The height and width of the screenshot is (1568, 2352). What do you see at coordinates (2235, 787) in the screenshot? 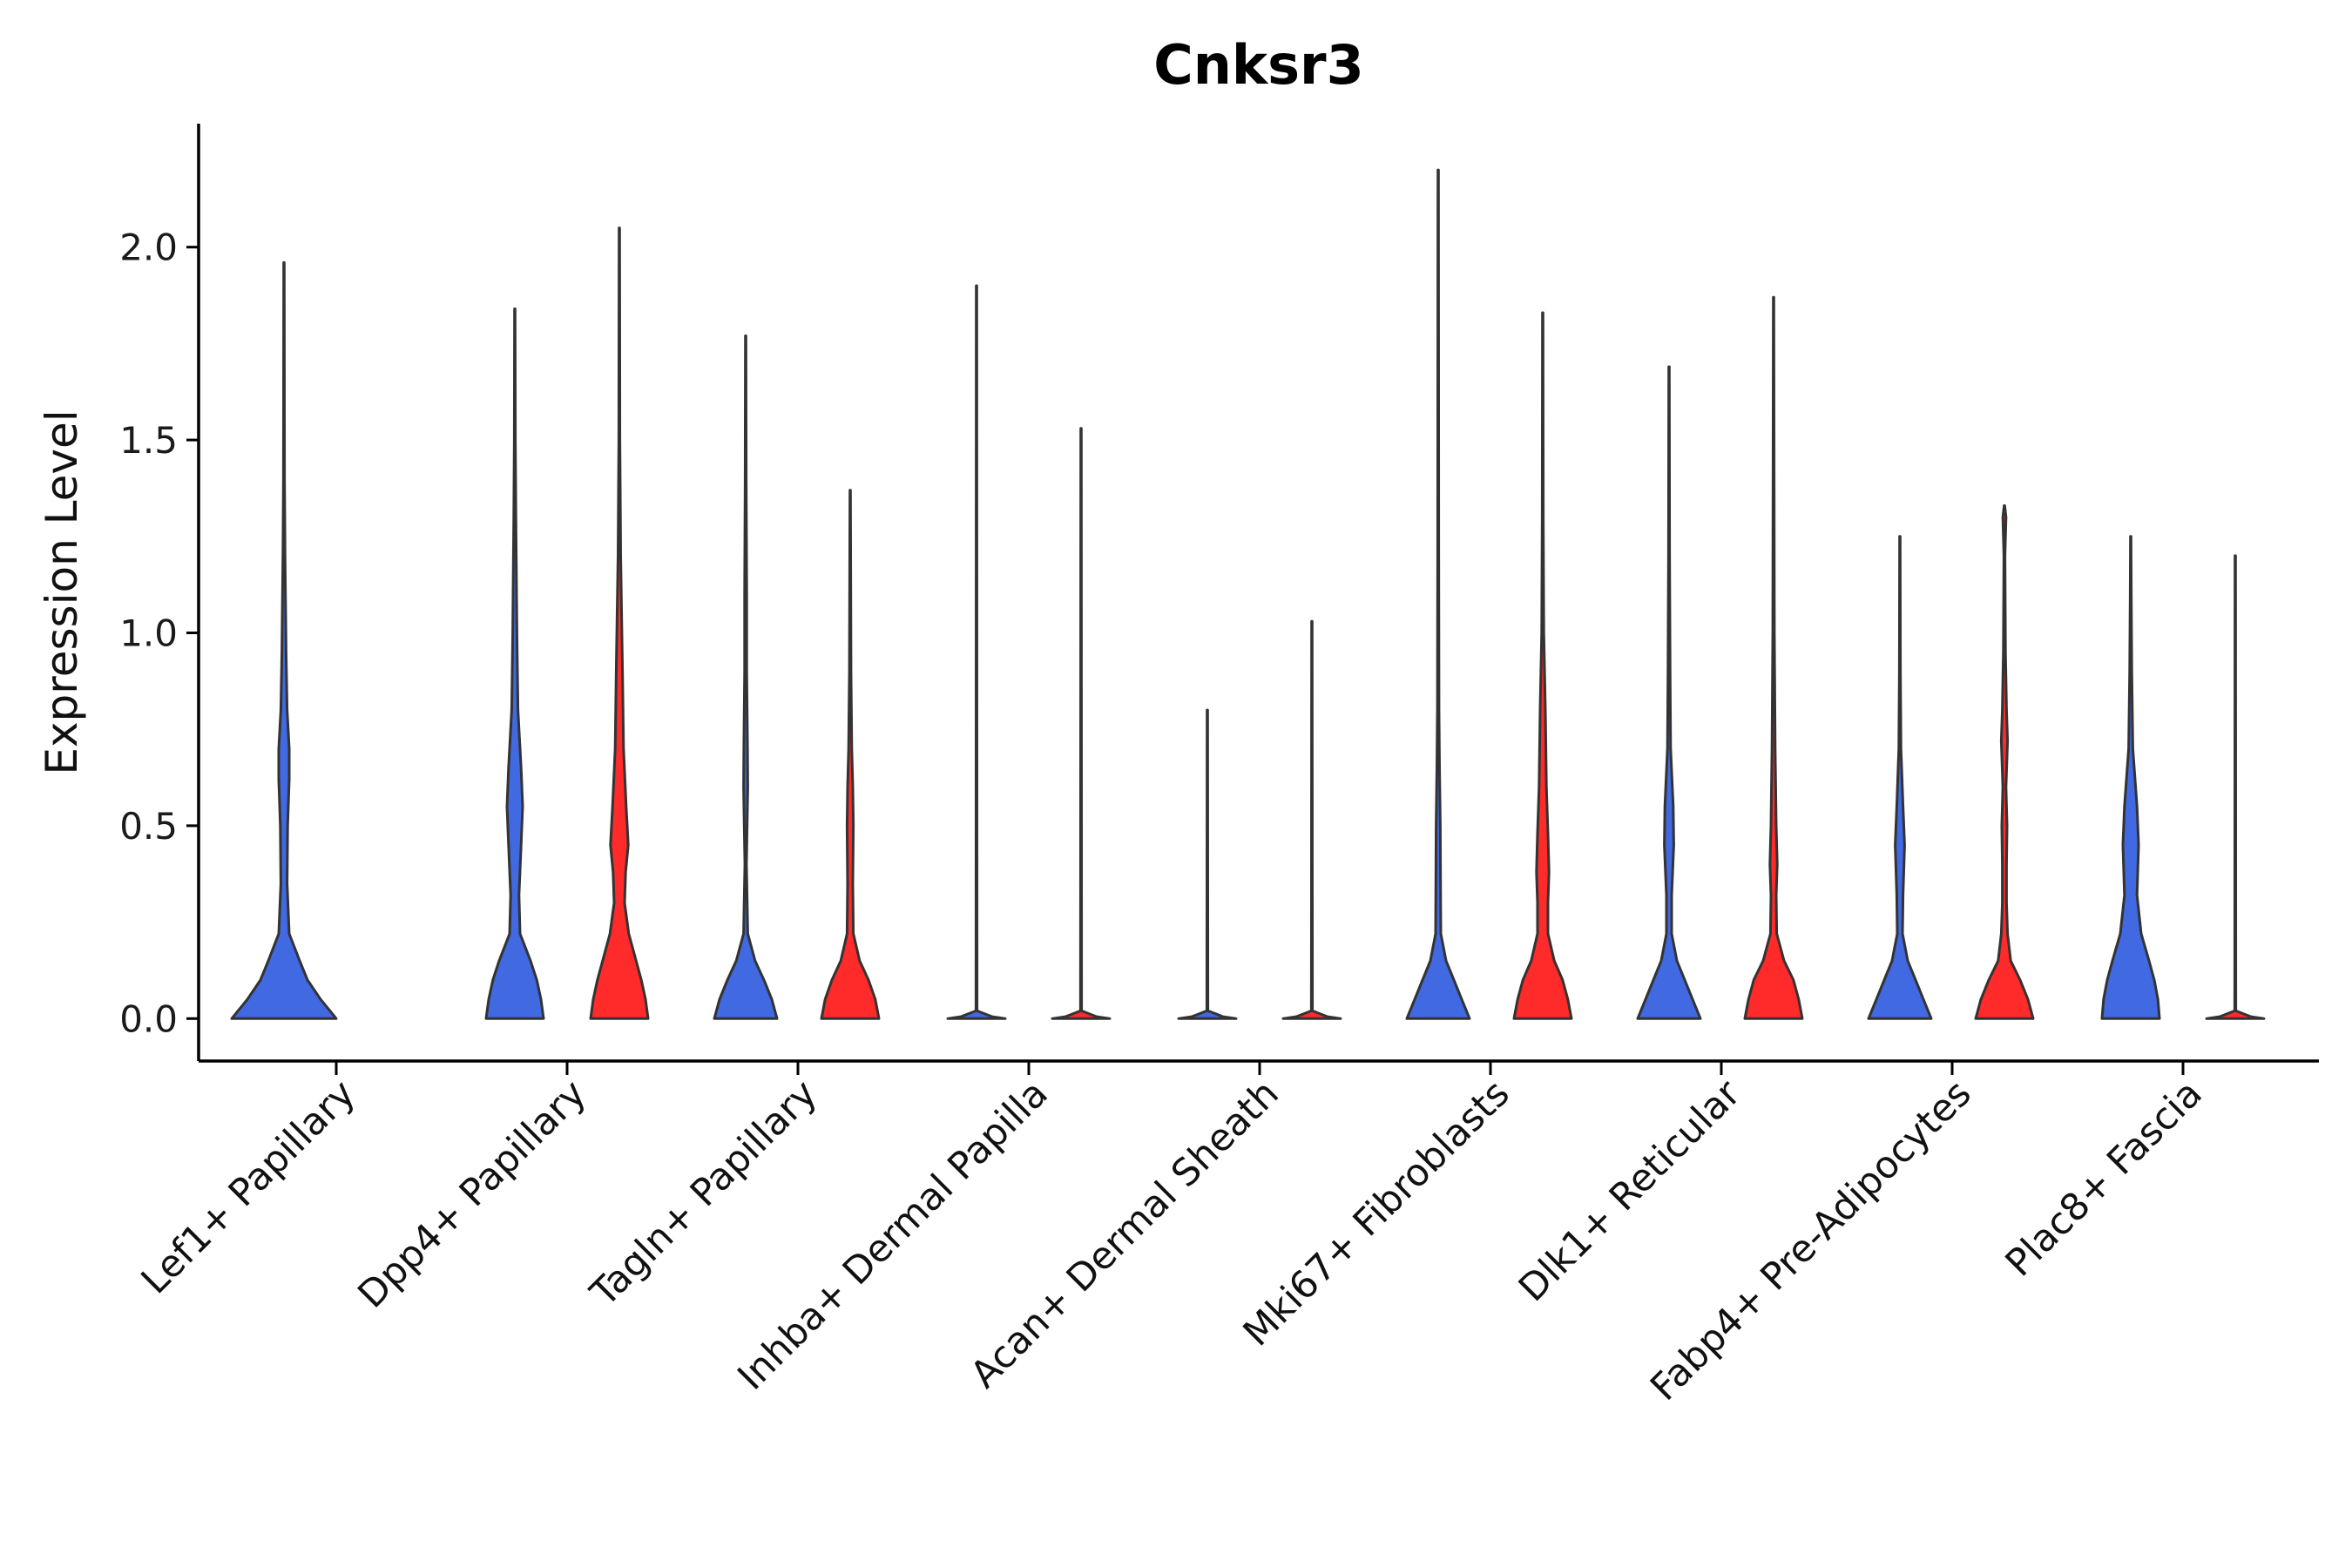
I see `violin-plac8-fascia-group2` at bounding box center [2235, 787].